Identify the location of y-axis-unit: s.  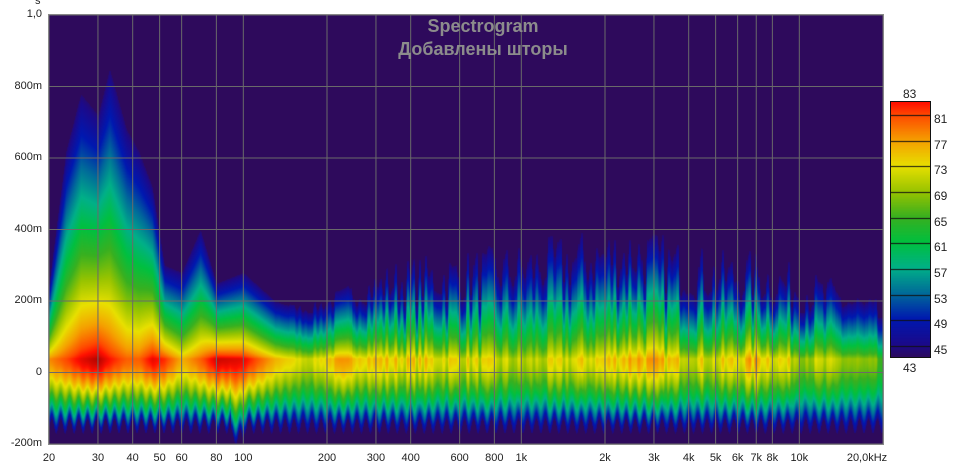
(38, 3).